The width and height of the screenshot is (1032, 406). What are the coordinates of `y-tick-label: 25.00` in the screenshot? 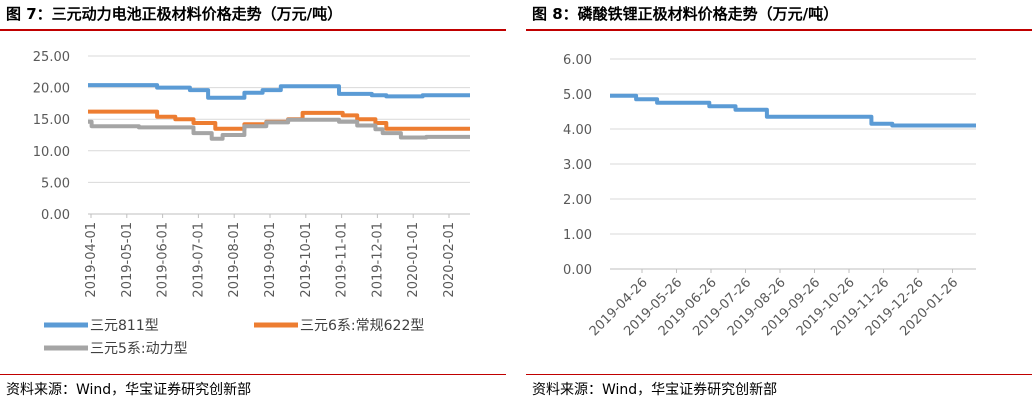 It's located at (51, 57).